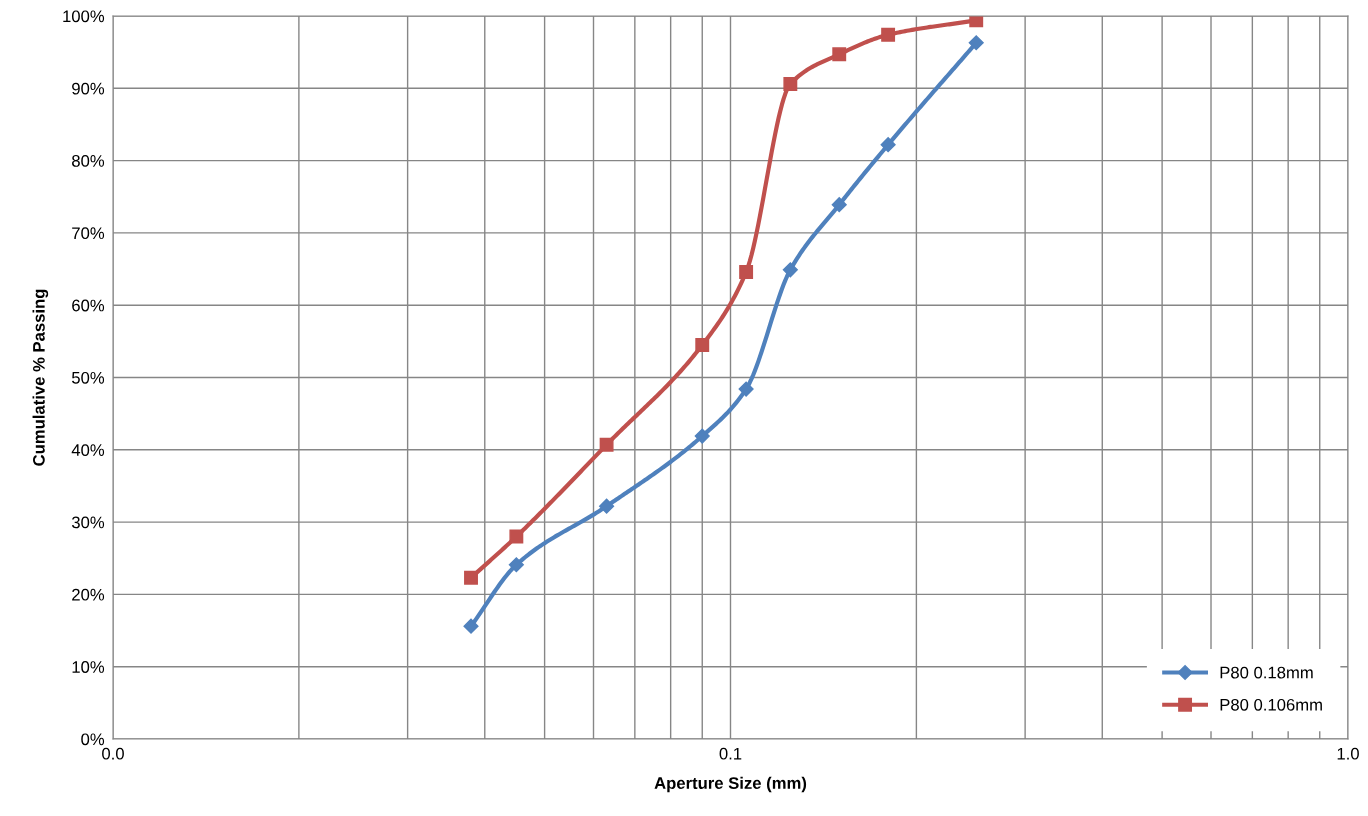 The width and height of the screenshot is (1368, 816). I want to click on y-tick-label: 80%, so click(88, 161).